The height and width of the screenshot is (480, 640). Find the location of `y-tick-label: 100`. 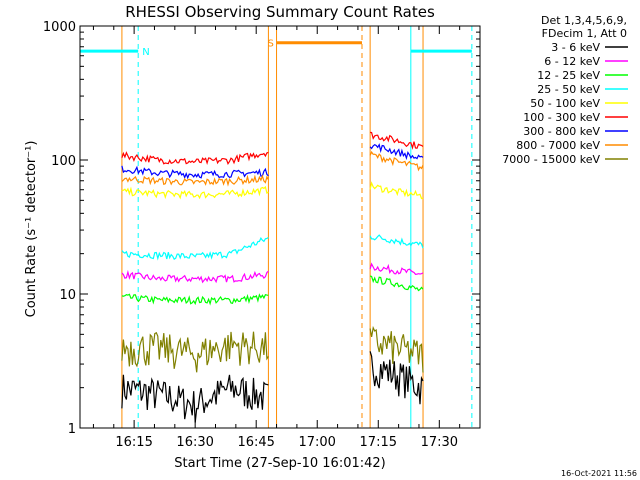

y-tick-label: 100 is located at coordinates (63, 161).